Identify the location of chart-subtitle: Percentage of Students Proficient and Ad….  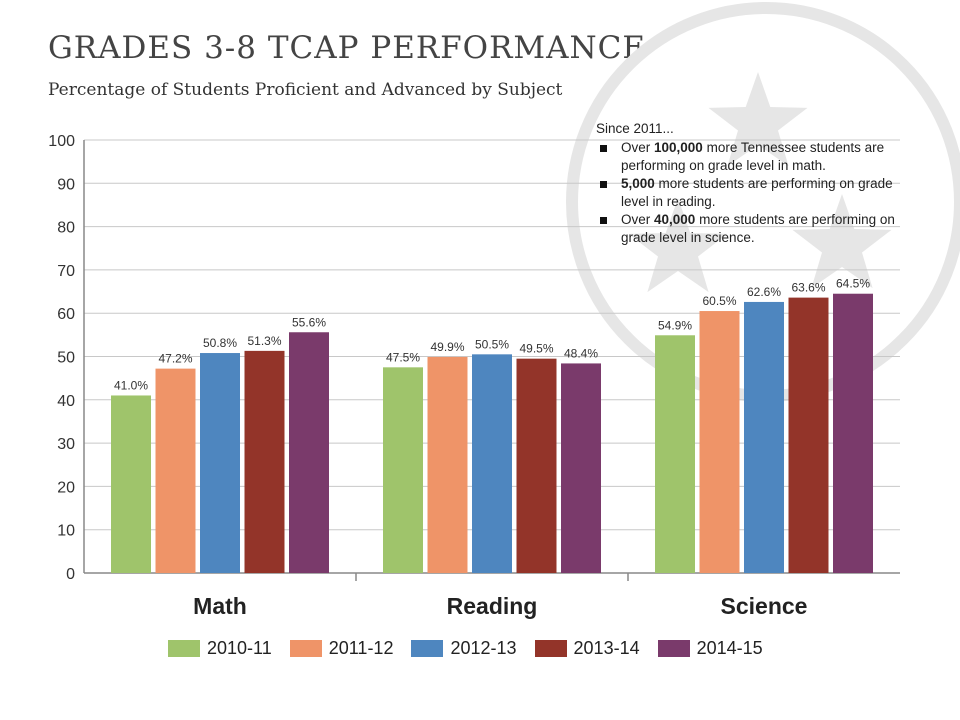
(305, 90).